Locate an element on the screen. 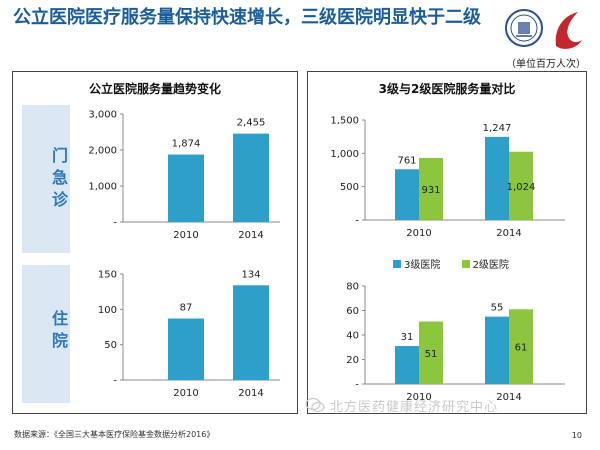  university-seal-icon is located at coordinates (524, 28).